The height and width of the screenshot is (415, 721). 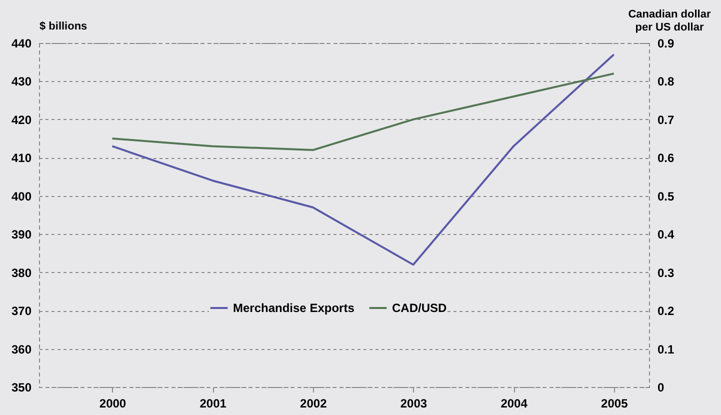 What do you see at coordinates (414, 403) in the screenshot?
I see `x-tick-label: 2003` at bounding box center [414, 403].